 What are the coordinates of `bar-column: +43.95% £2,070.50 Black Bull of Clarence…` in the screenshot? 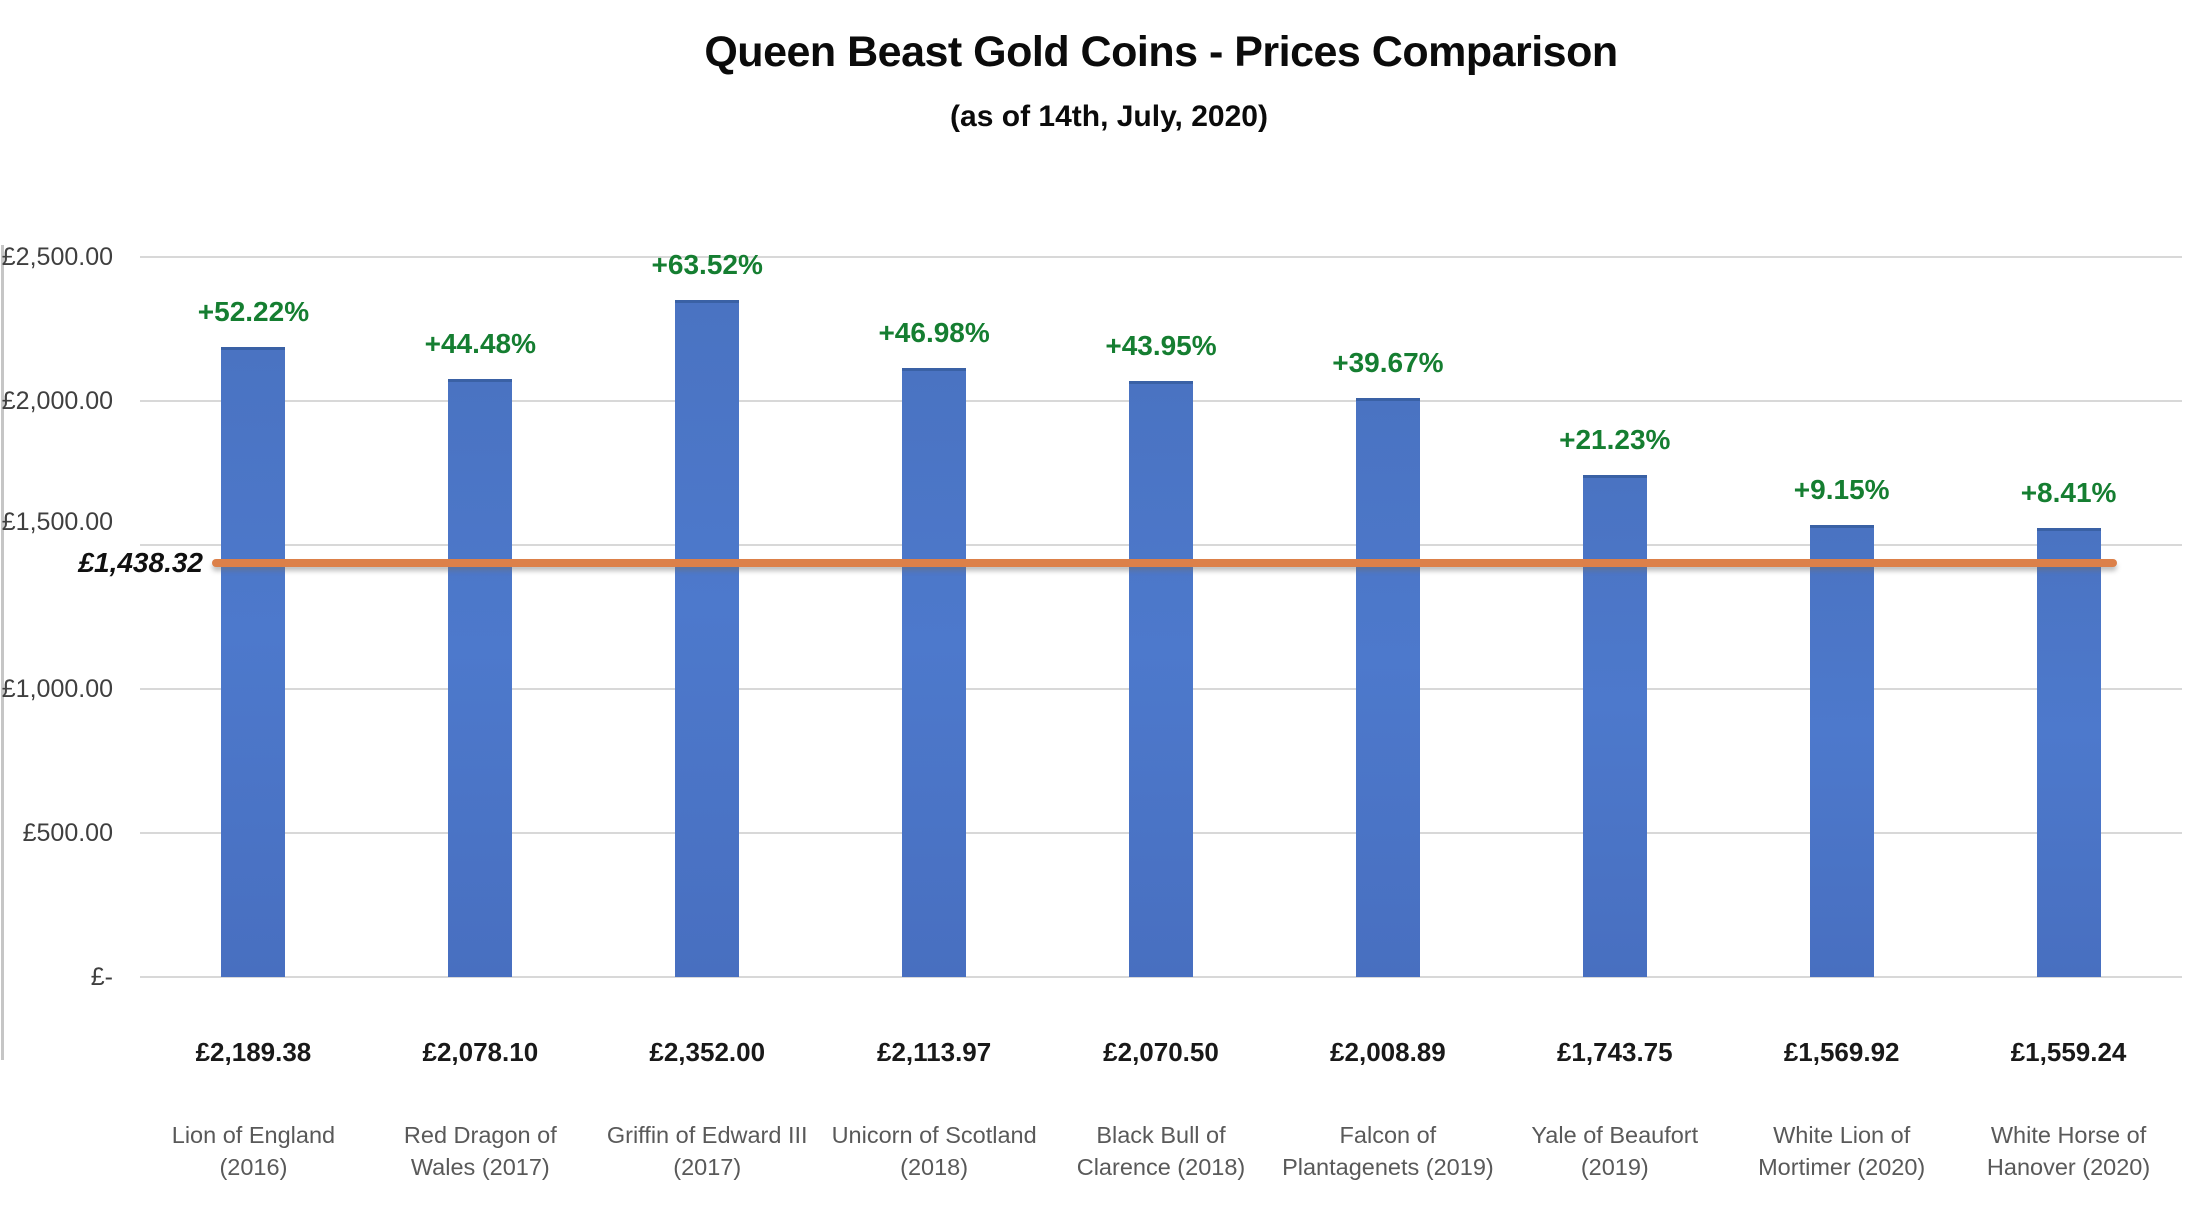 It's located at (1161, 718).